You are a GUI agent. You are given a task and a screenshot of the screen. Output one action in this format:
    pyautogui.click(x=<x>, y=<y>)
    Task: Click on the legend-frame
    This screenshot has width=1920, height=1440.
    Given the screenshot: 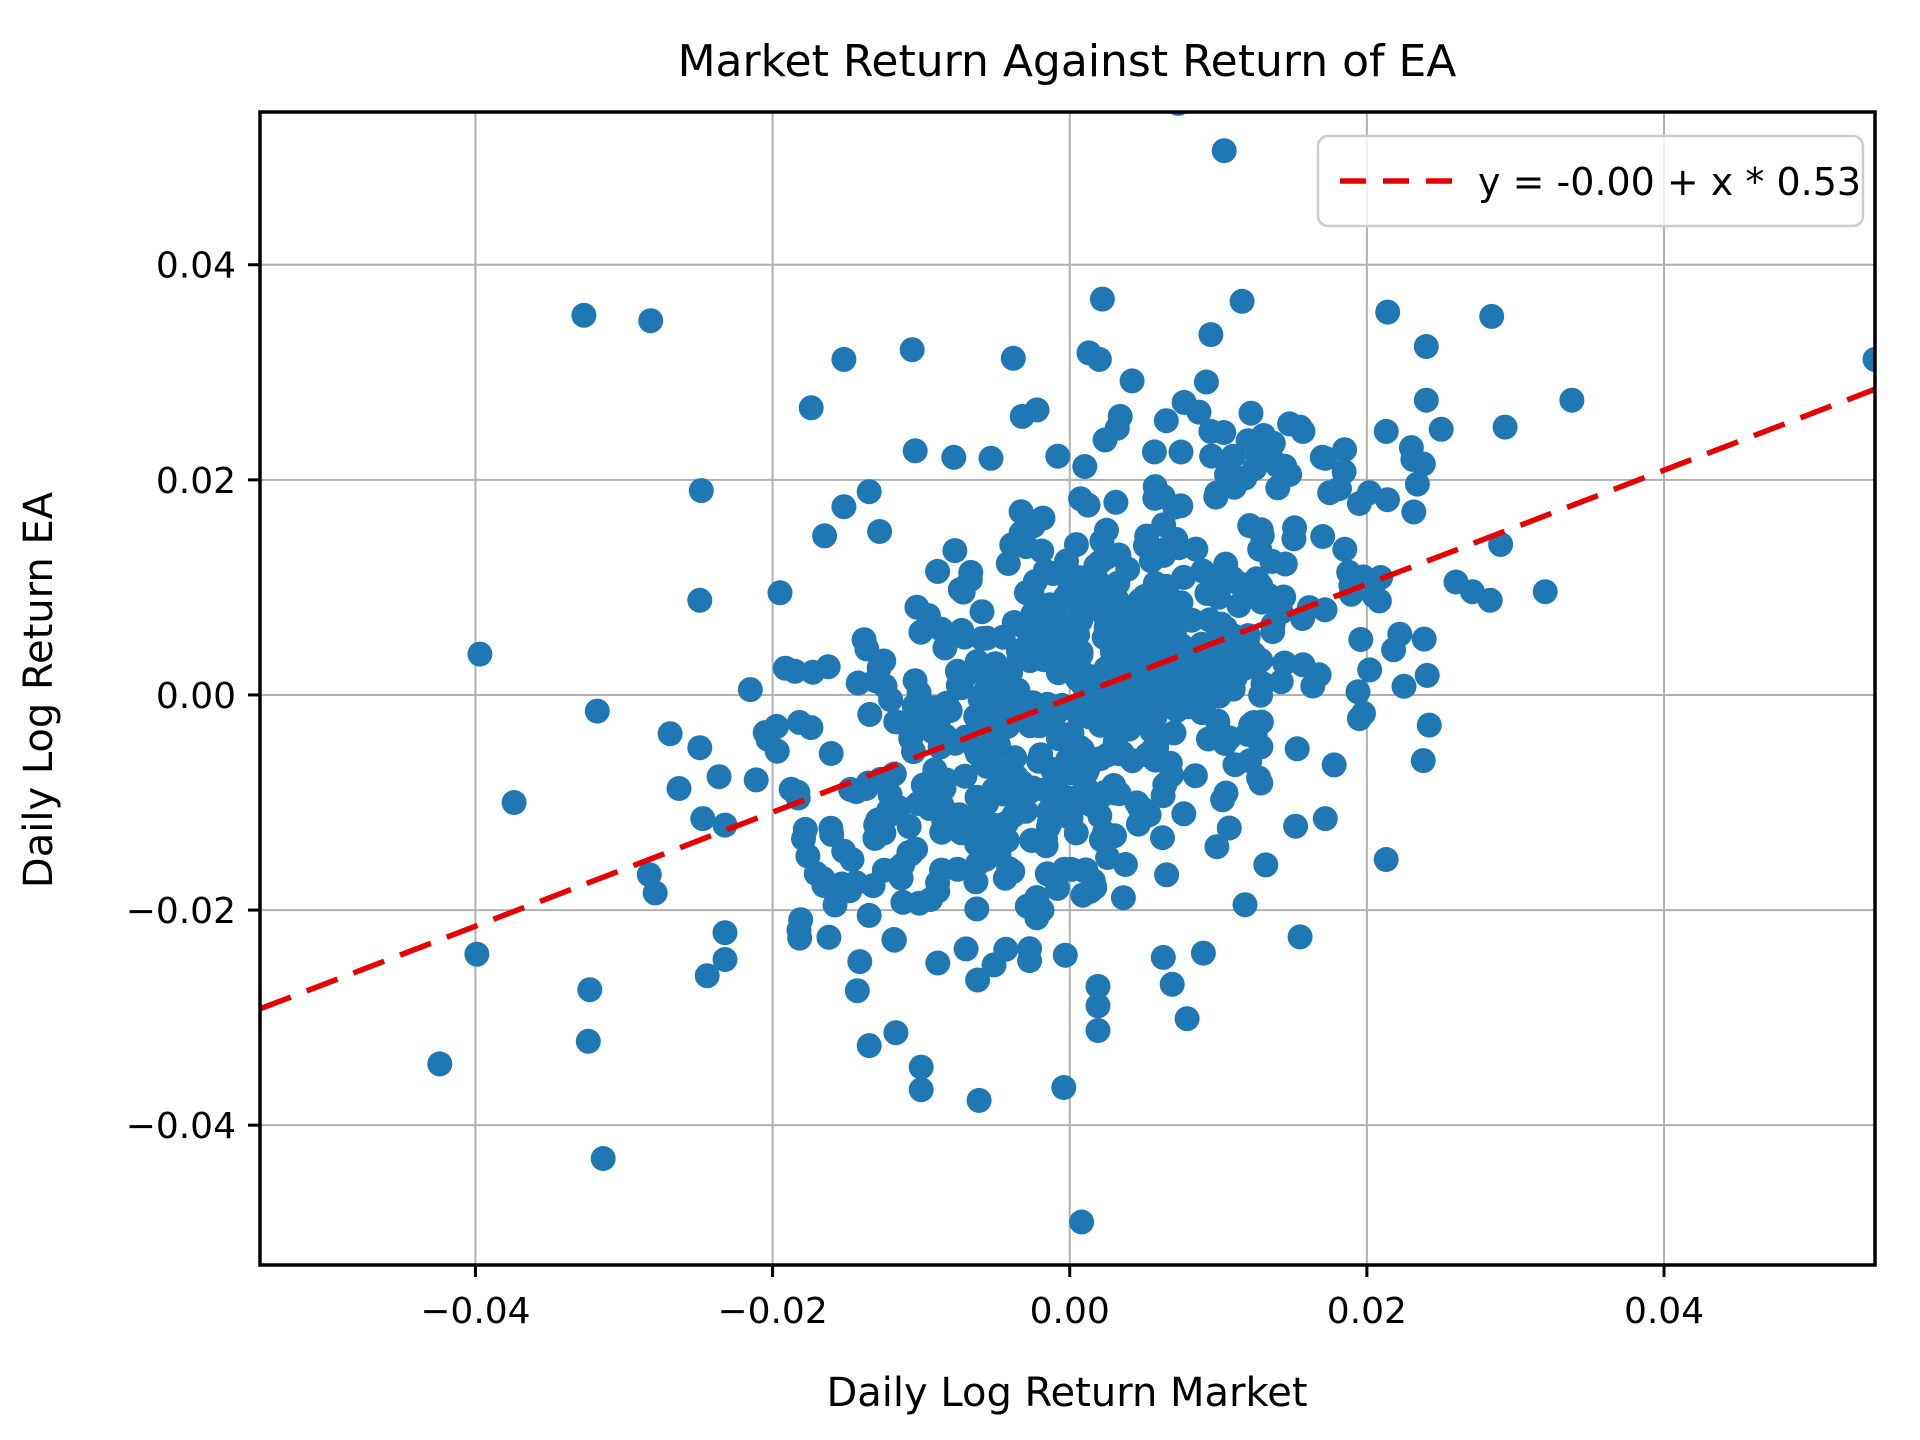 What is the action you would take?
    pyautogui.click(x=1590, y=181)
    